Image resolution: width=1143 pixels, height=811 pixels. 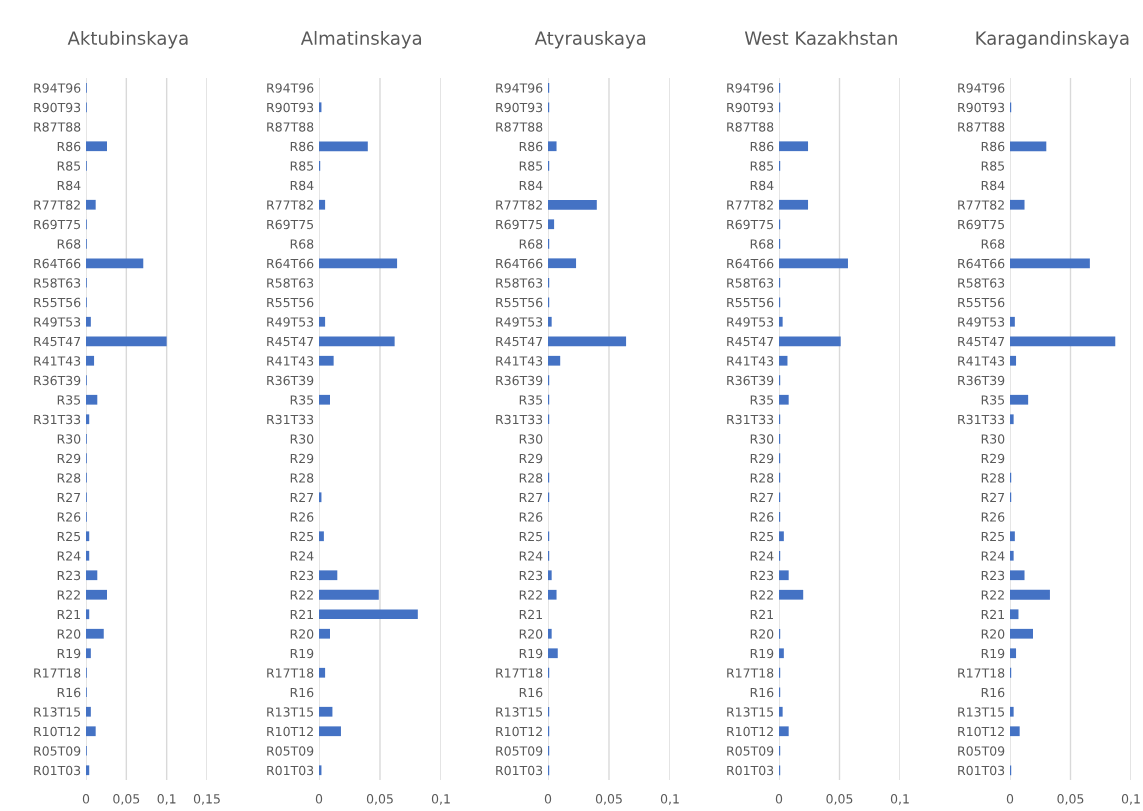 I want to click on y-tick-label: R13T15, so click(x=750, y=712).